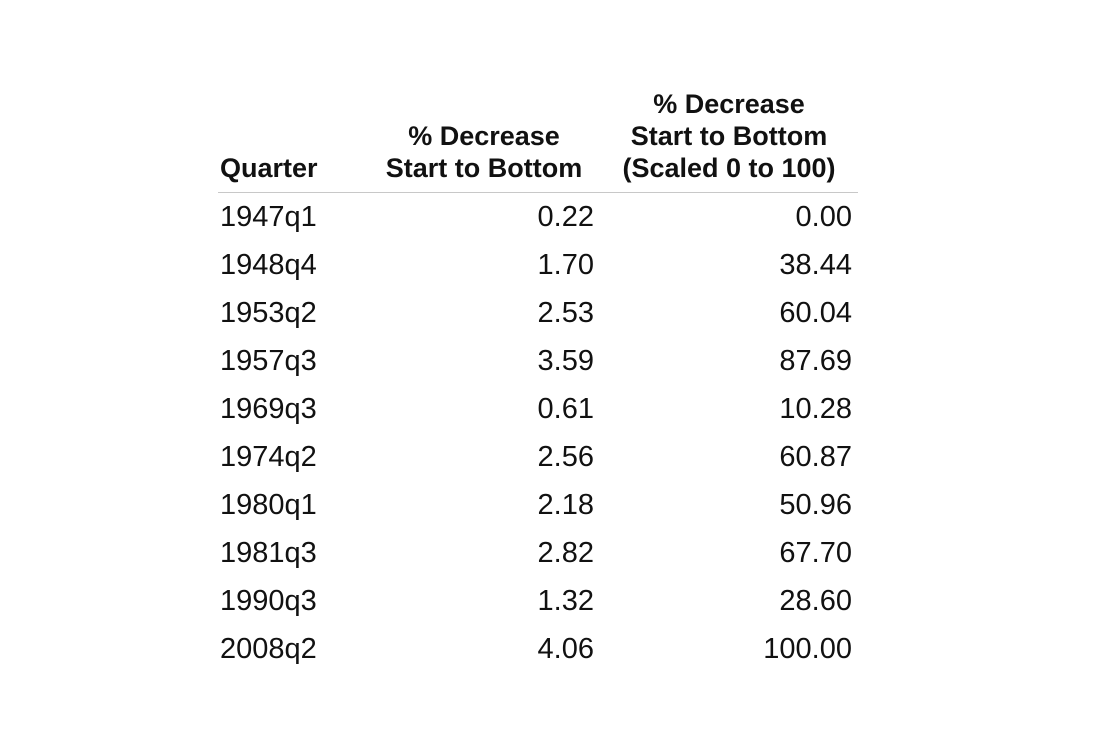 Image resolution: width=1098 pixels, height=738 pixels. Describe the element at coordinates (565, 456) in the screenshot. I see `cell-pct: 2.56` at that location.